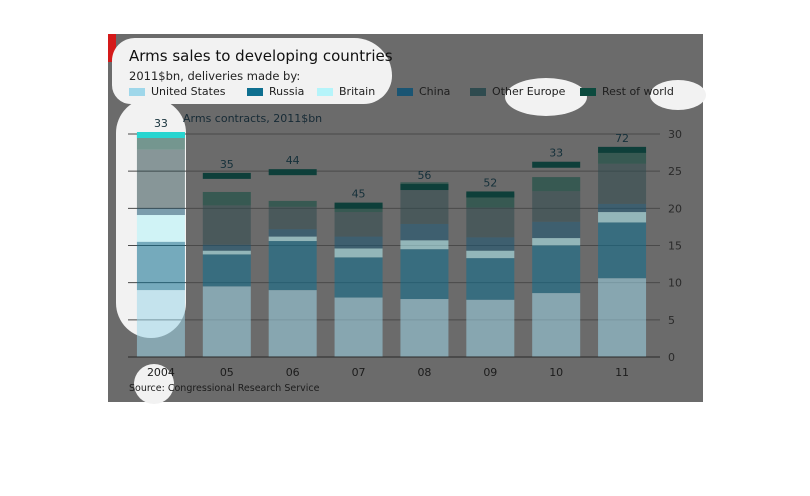  I want to click on contract-value-label: 52, so click(490, 182).